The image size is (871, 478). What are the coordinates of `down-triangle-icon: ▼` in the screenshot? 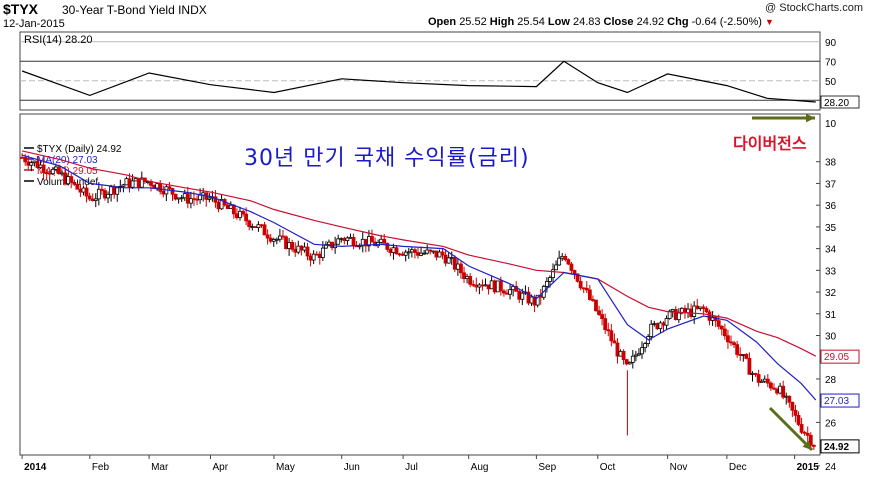 It's located at (769, 22).